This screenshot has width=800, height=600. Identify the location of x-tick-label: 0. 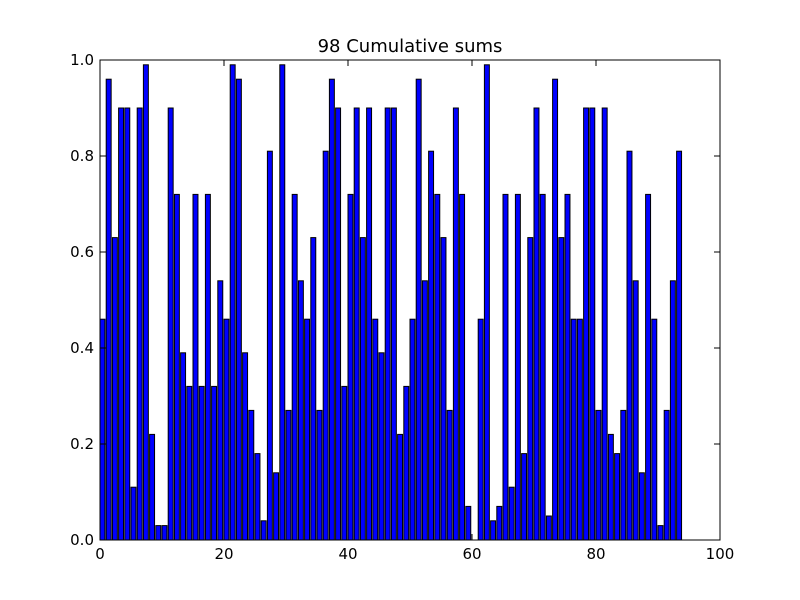
(100, 554).